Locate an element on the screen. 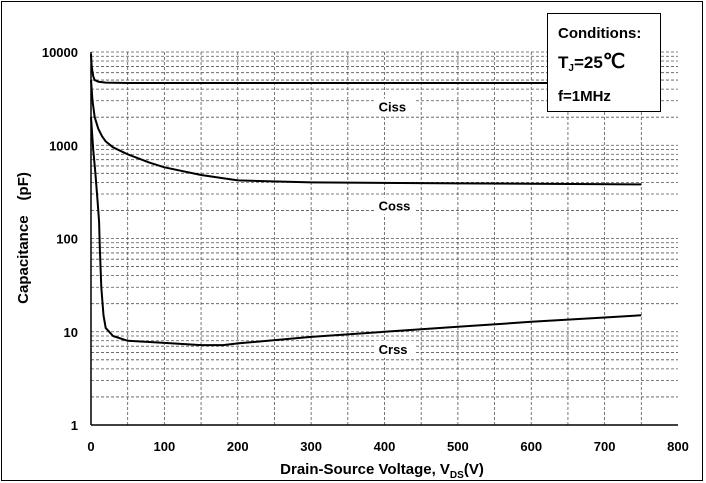  series-labels: Ciss Coss Crss is located at coordinates (396, 228).